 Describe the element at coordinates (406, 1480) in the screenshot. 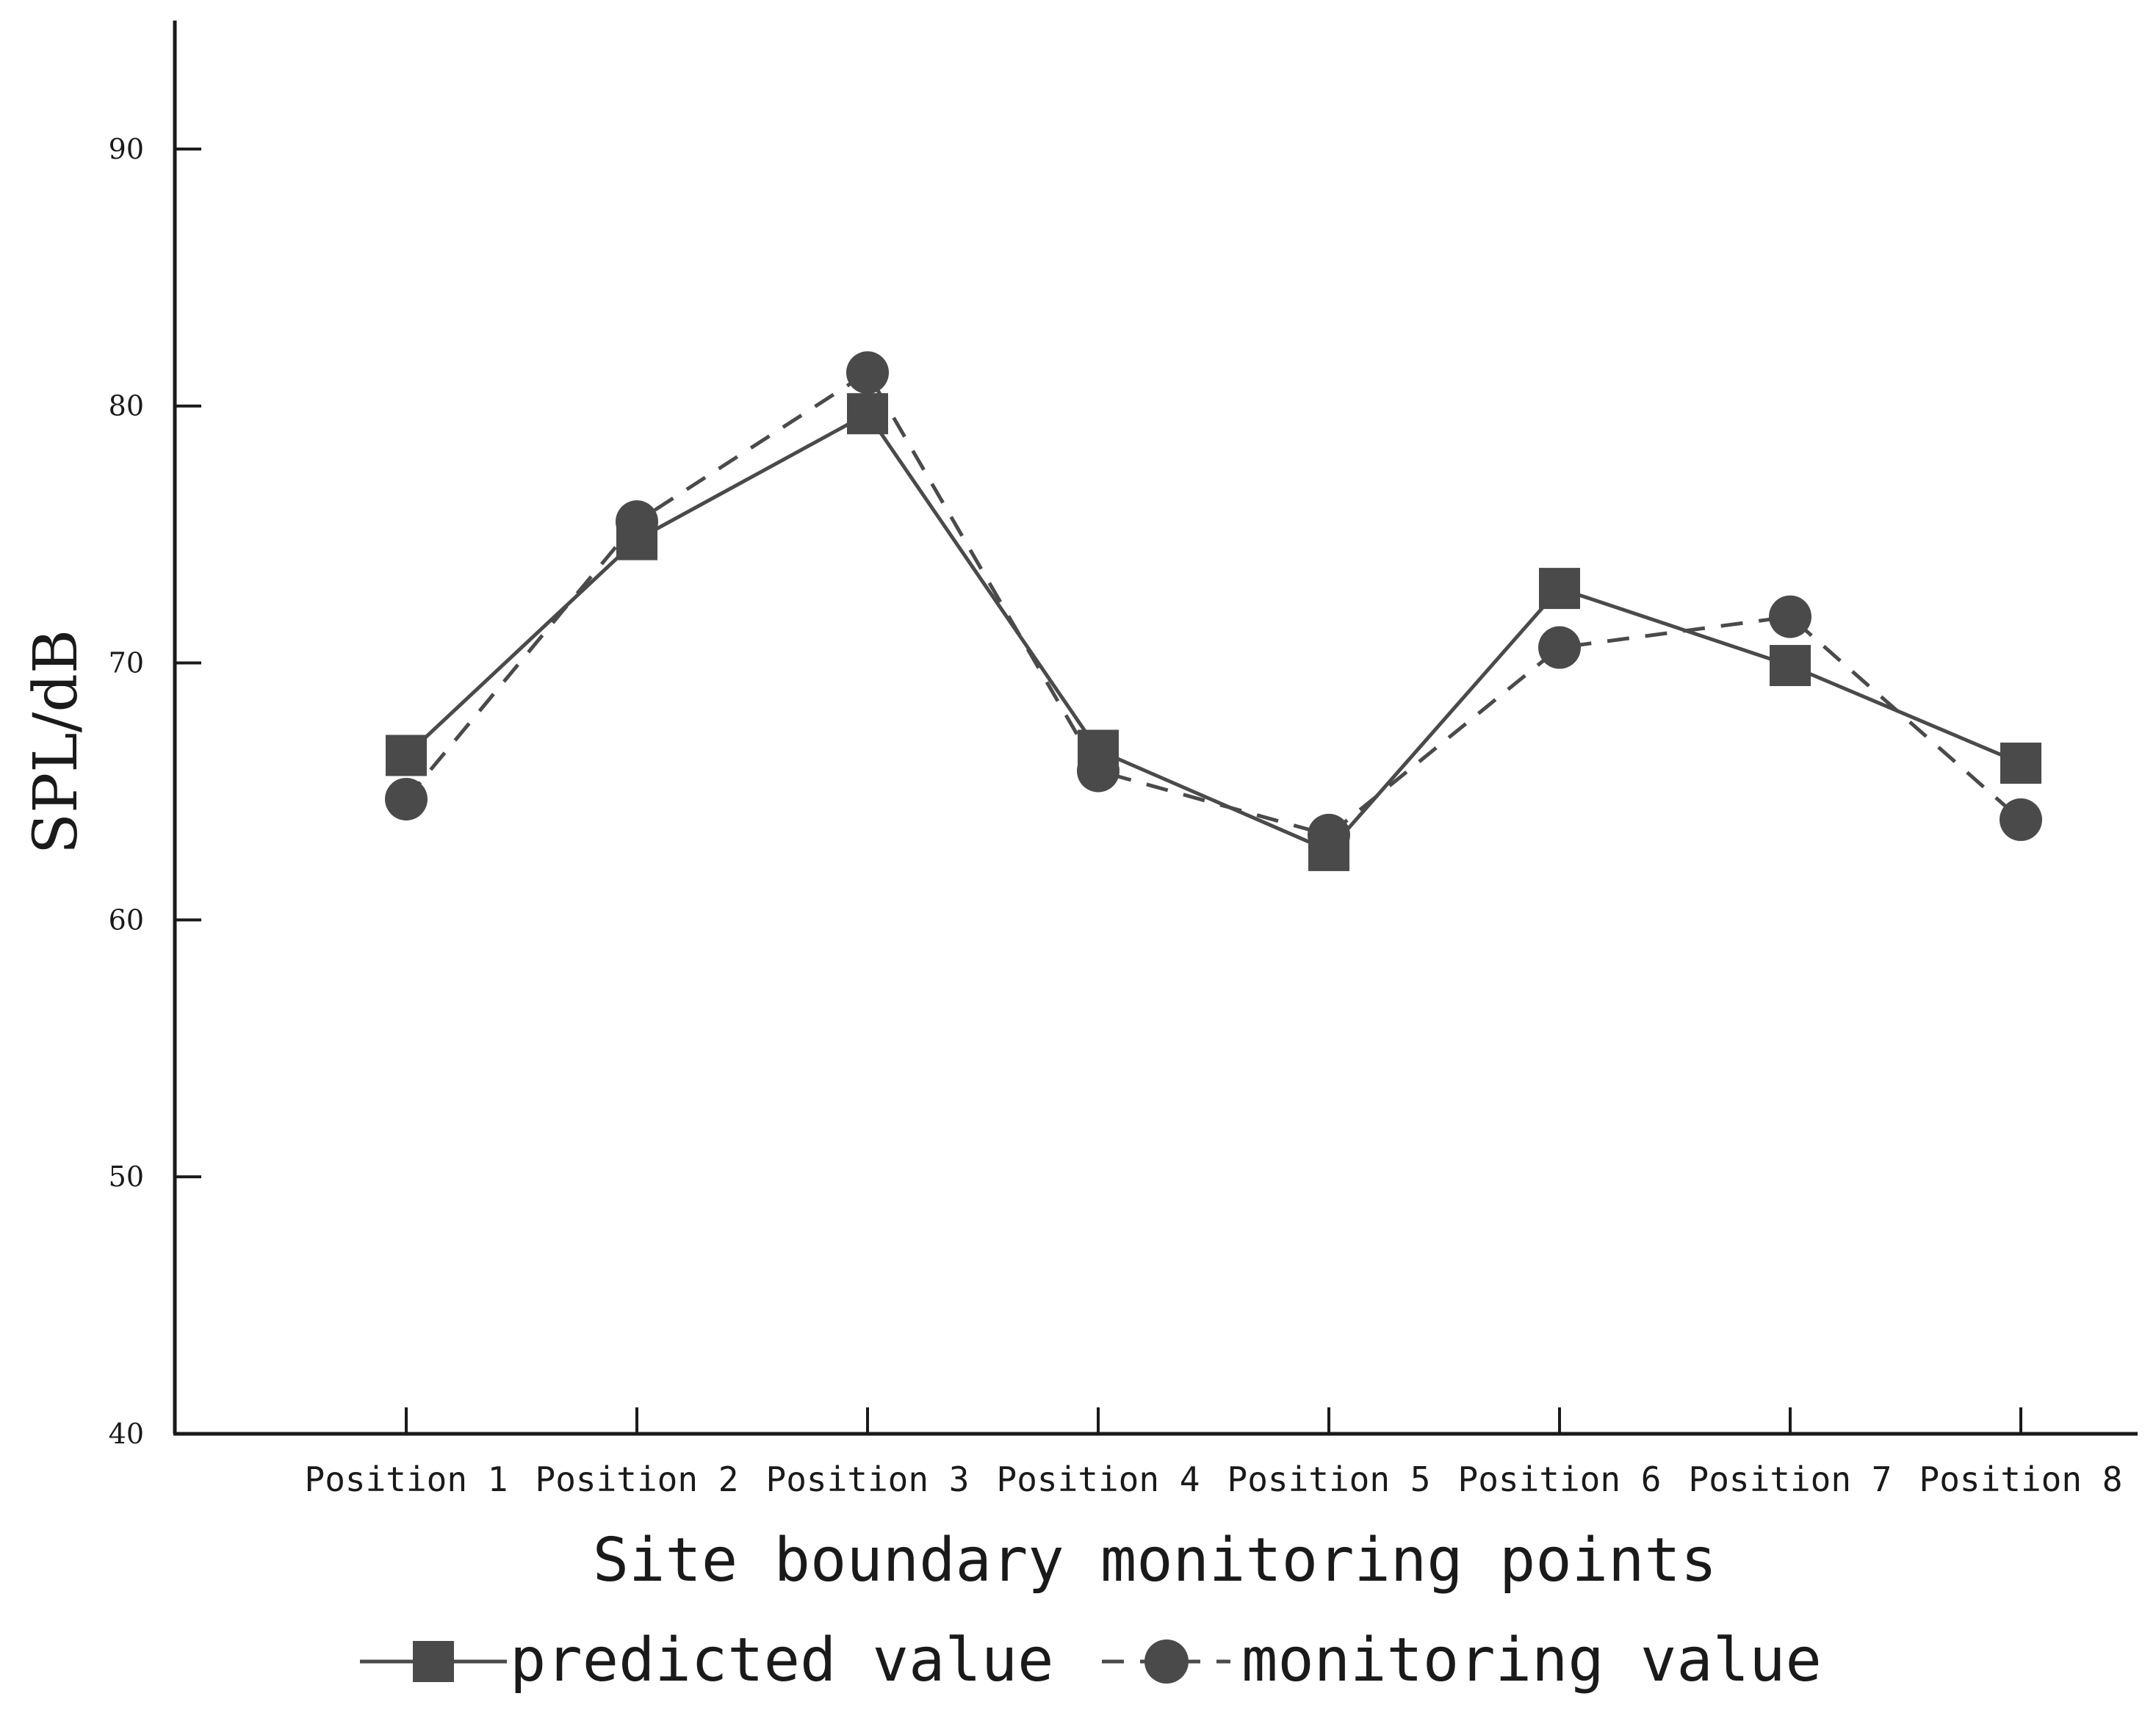

I see `x-tick-label: Position 1` at that location.